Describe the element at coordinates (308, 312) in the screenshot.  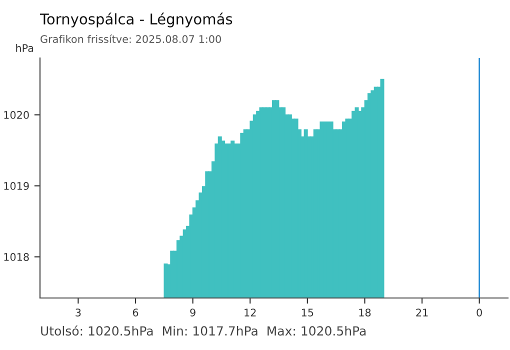
I see `x-tick-label: 15` at that location.